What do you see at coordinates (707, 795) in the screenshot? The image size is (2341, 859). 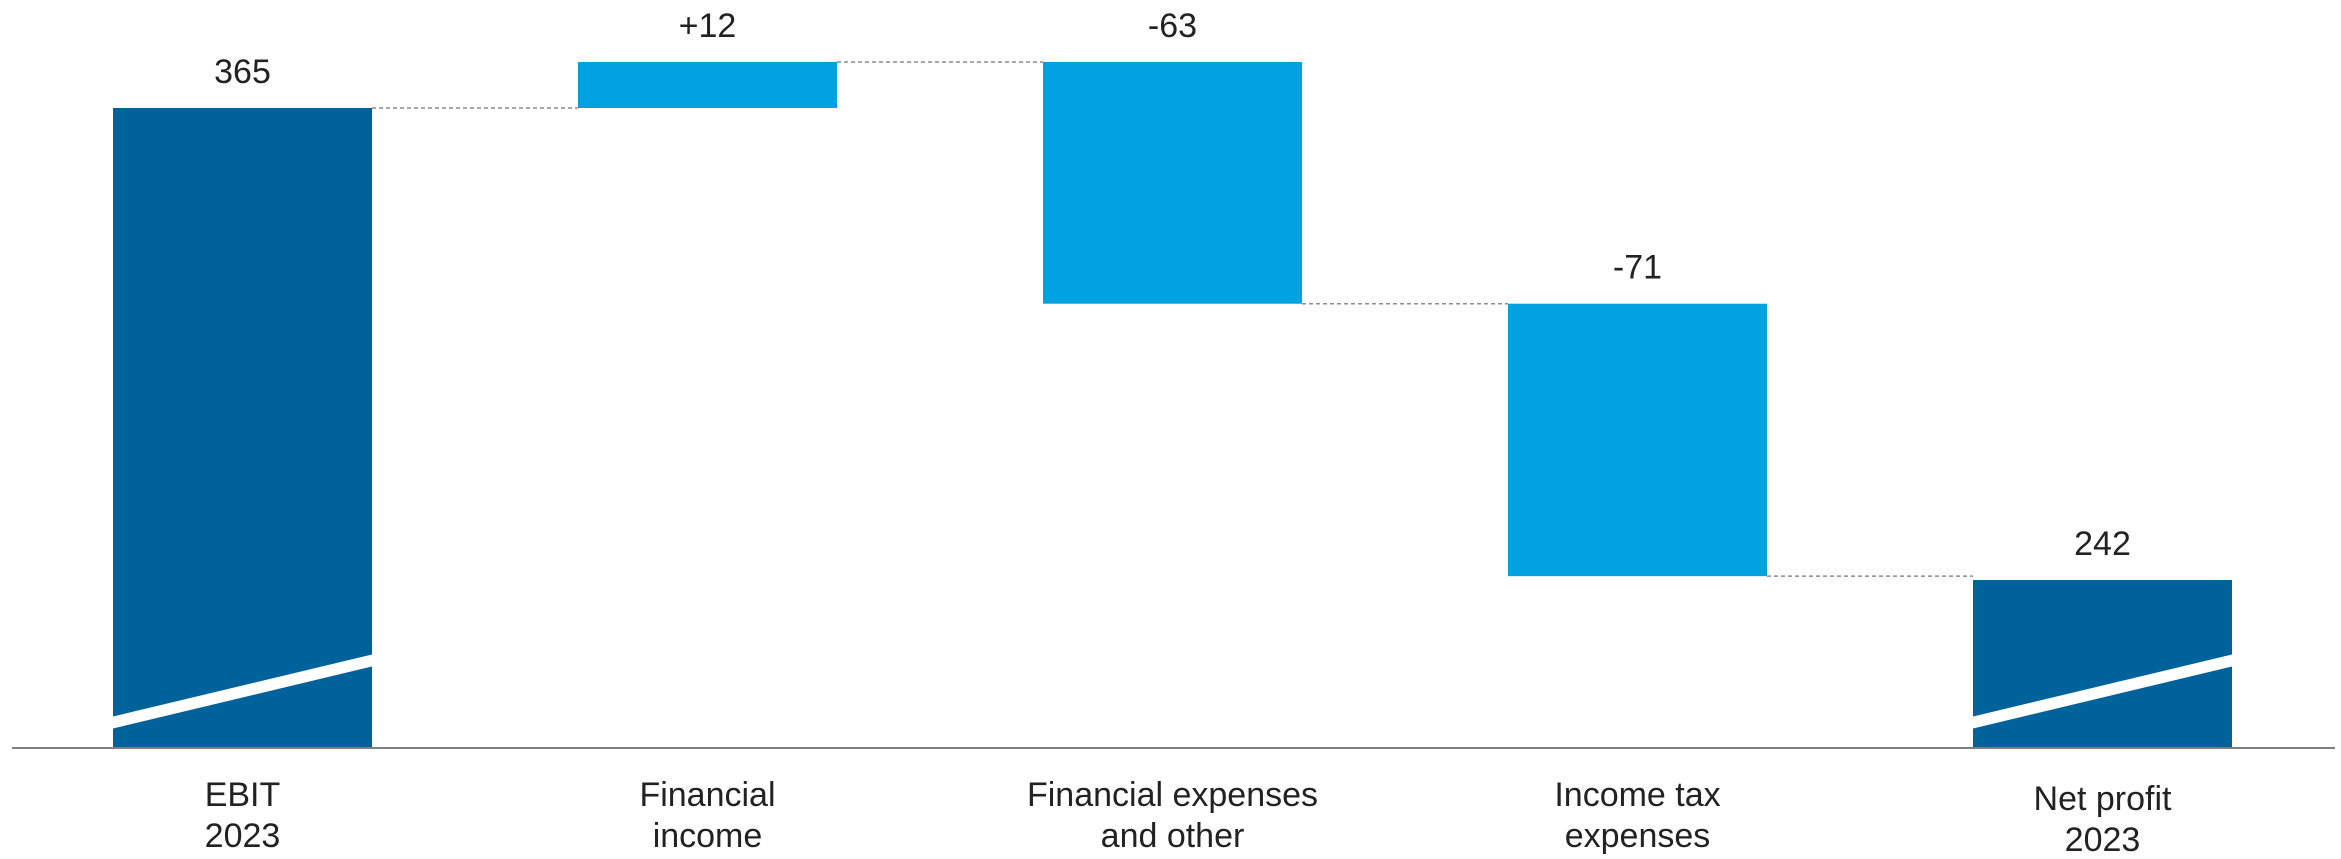 I see `category-label-1-0: Financial` at bounding box center [707, 795].